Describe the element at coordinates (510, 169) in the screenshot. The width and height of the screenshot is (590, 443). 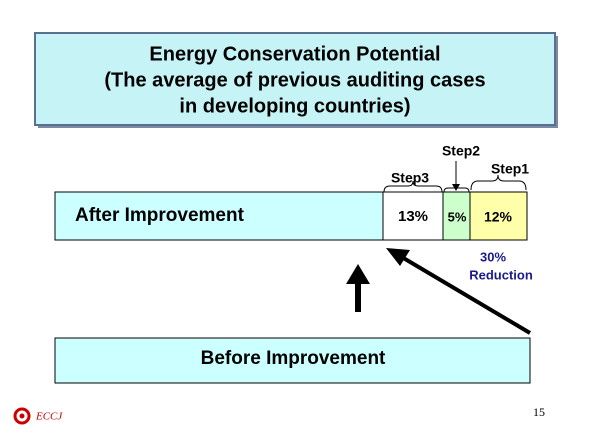
I see `step-label: Step1` at that location.